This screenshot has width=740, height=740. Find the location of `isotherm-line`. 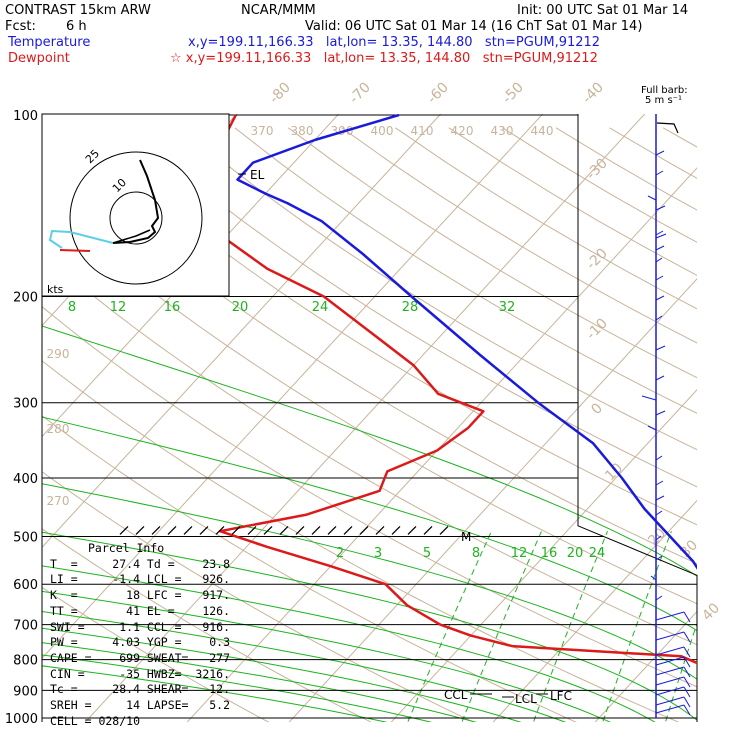

isotherm-line is located at coordinates (594, 610).